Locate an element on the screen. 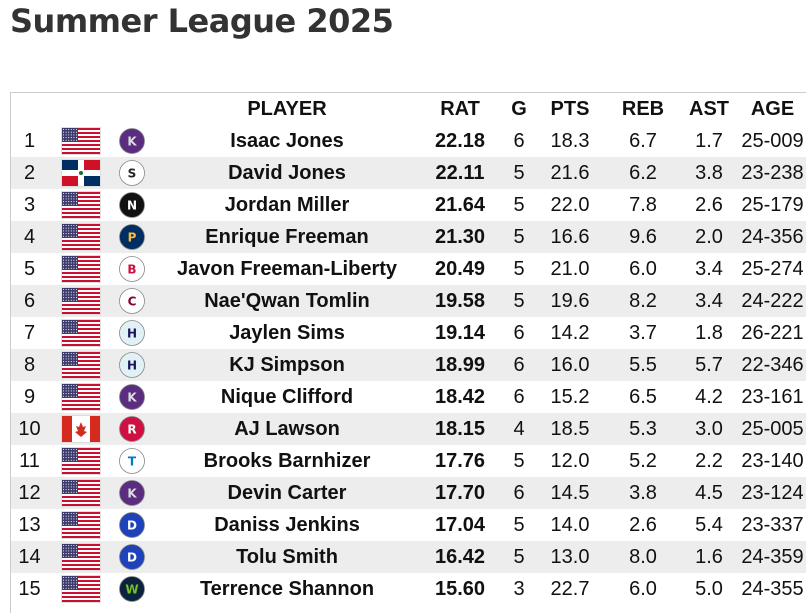  rank-cell: 3 is located at coordinates (29, 204).